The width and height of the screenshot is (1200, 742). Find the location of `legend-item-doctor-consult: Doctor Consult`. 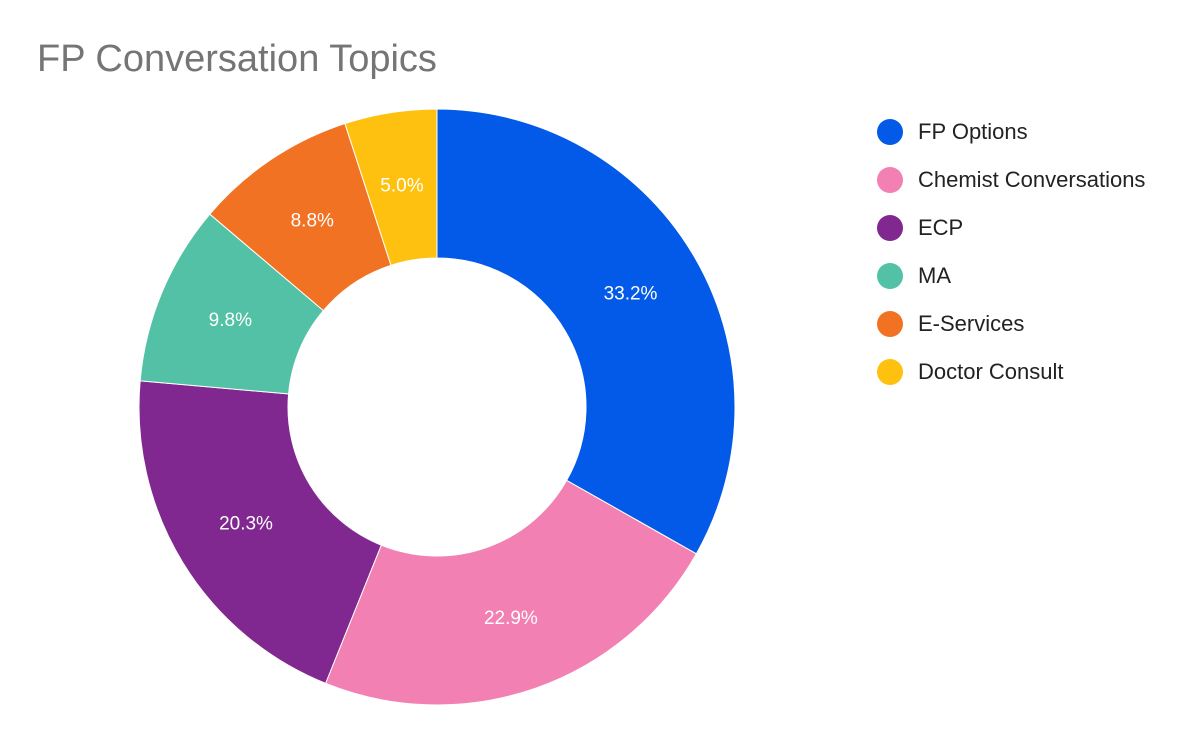

legend-item-doctor-consult: Doctor Consult is located at coordinates (1011, 372).